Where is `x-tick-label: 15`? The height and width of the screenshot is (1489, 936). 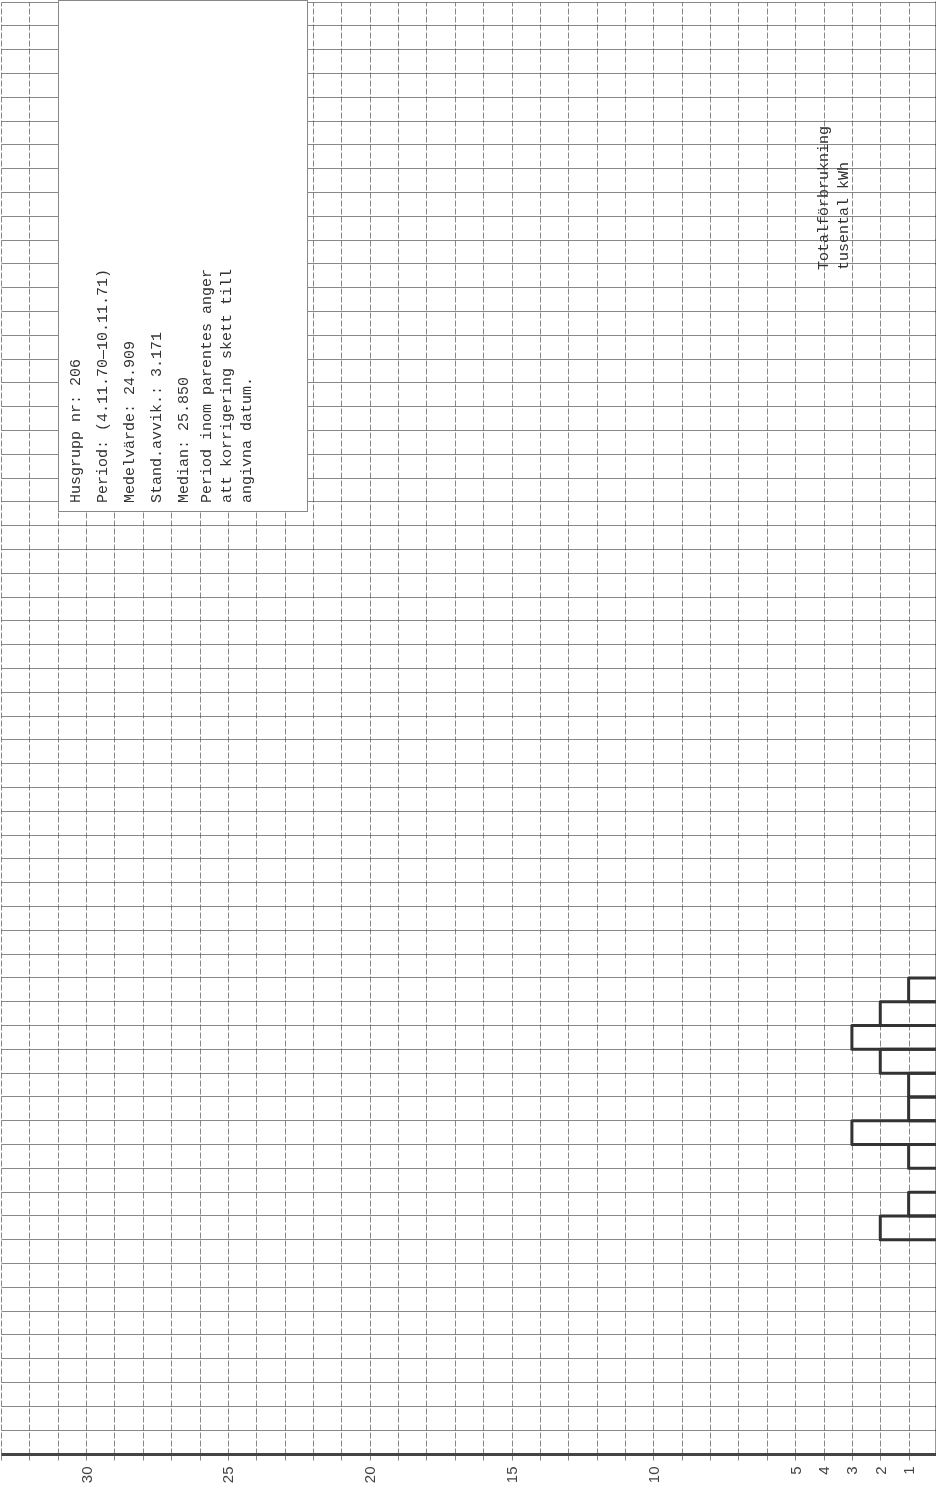 x-tick-label: 15 is located at coordinates (512, 1475).